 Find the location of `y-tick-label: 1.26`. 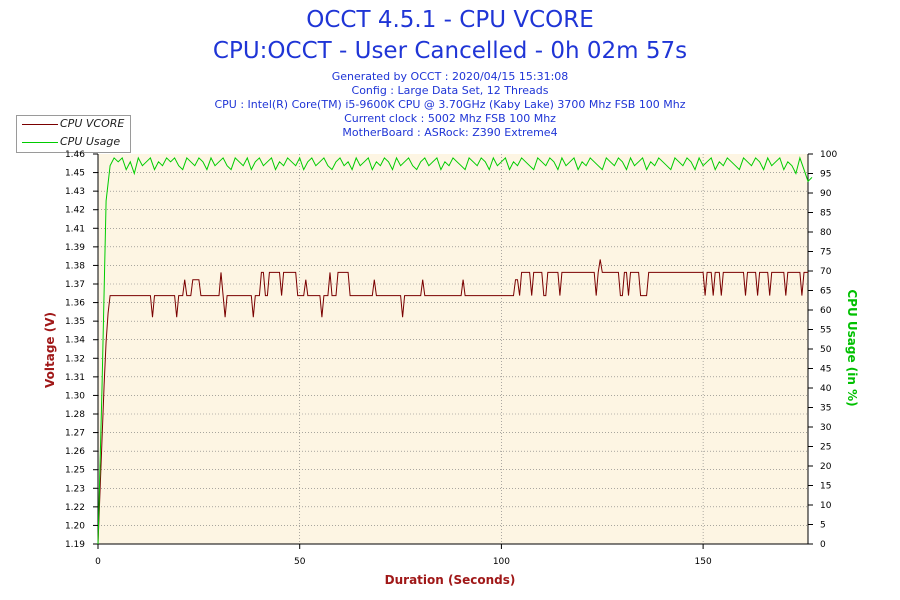

y-tick-label: 1.26 is located at coordinates (75, 452).